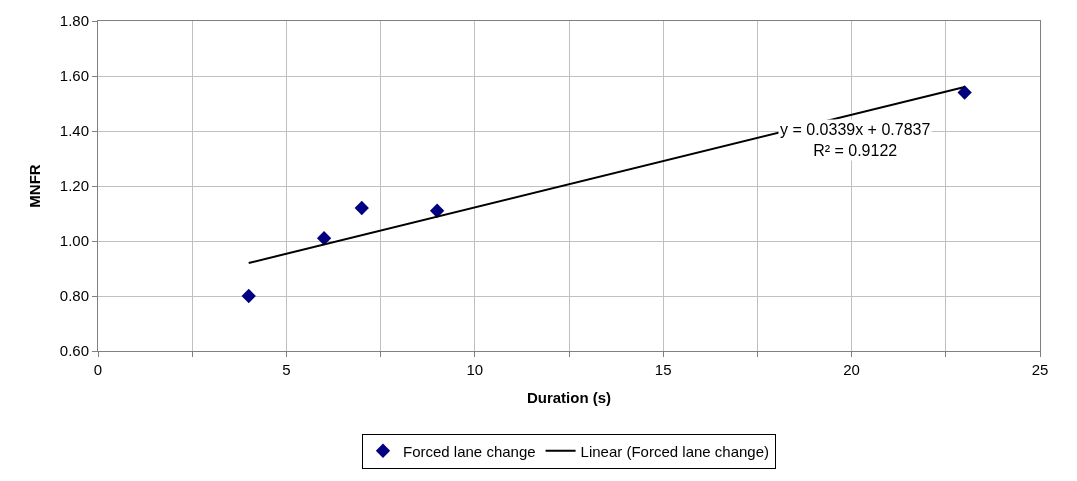 The width and height of the screenshot is (1077, 481). I want to click on x-tick-label: 10, so click(475, 369).